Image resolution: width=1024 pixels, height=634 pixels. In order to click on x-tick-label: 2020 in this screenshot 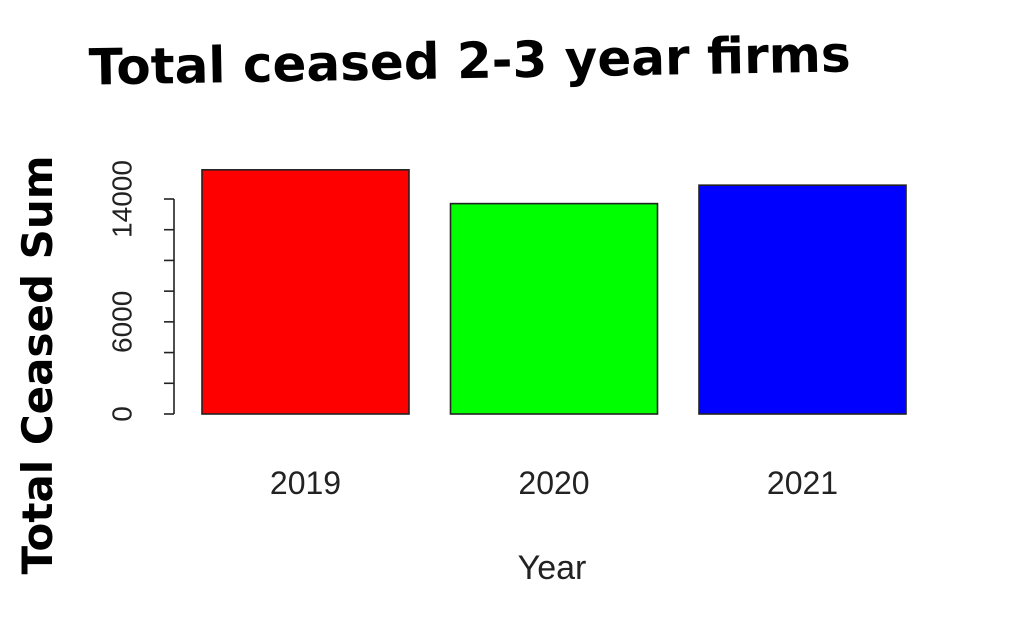, I will do `click(553, 483)`.